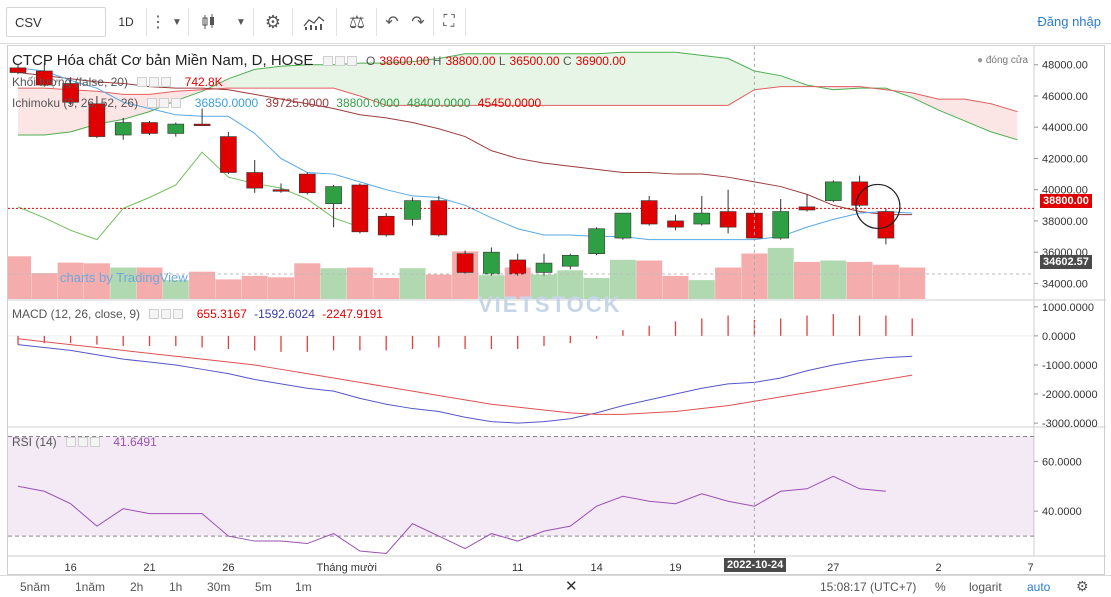 Image resolution: width=1111 pixels, height=597 pixels. I want to click on indicators-icon, so click(314, 22).